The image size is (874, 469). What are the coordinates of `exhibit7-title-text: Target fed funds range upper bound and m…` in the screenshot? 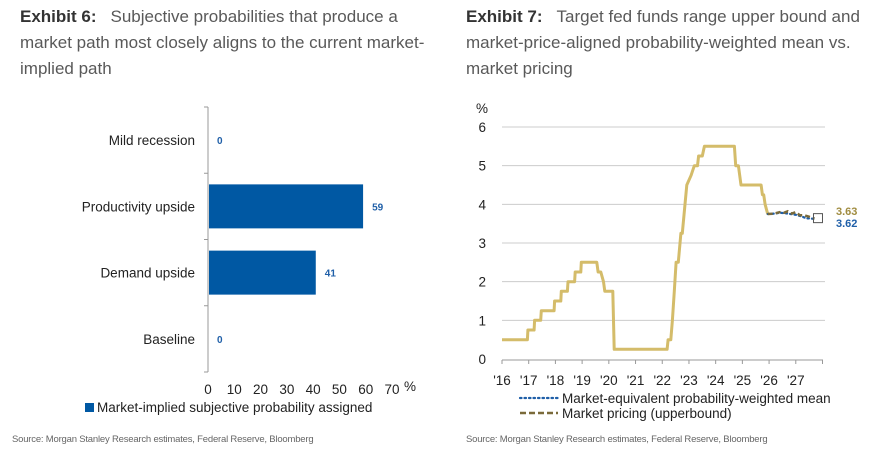 It's located at (663, 42).